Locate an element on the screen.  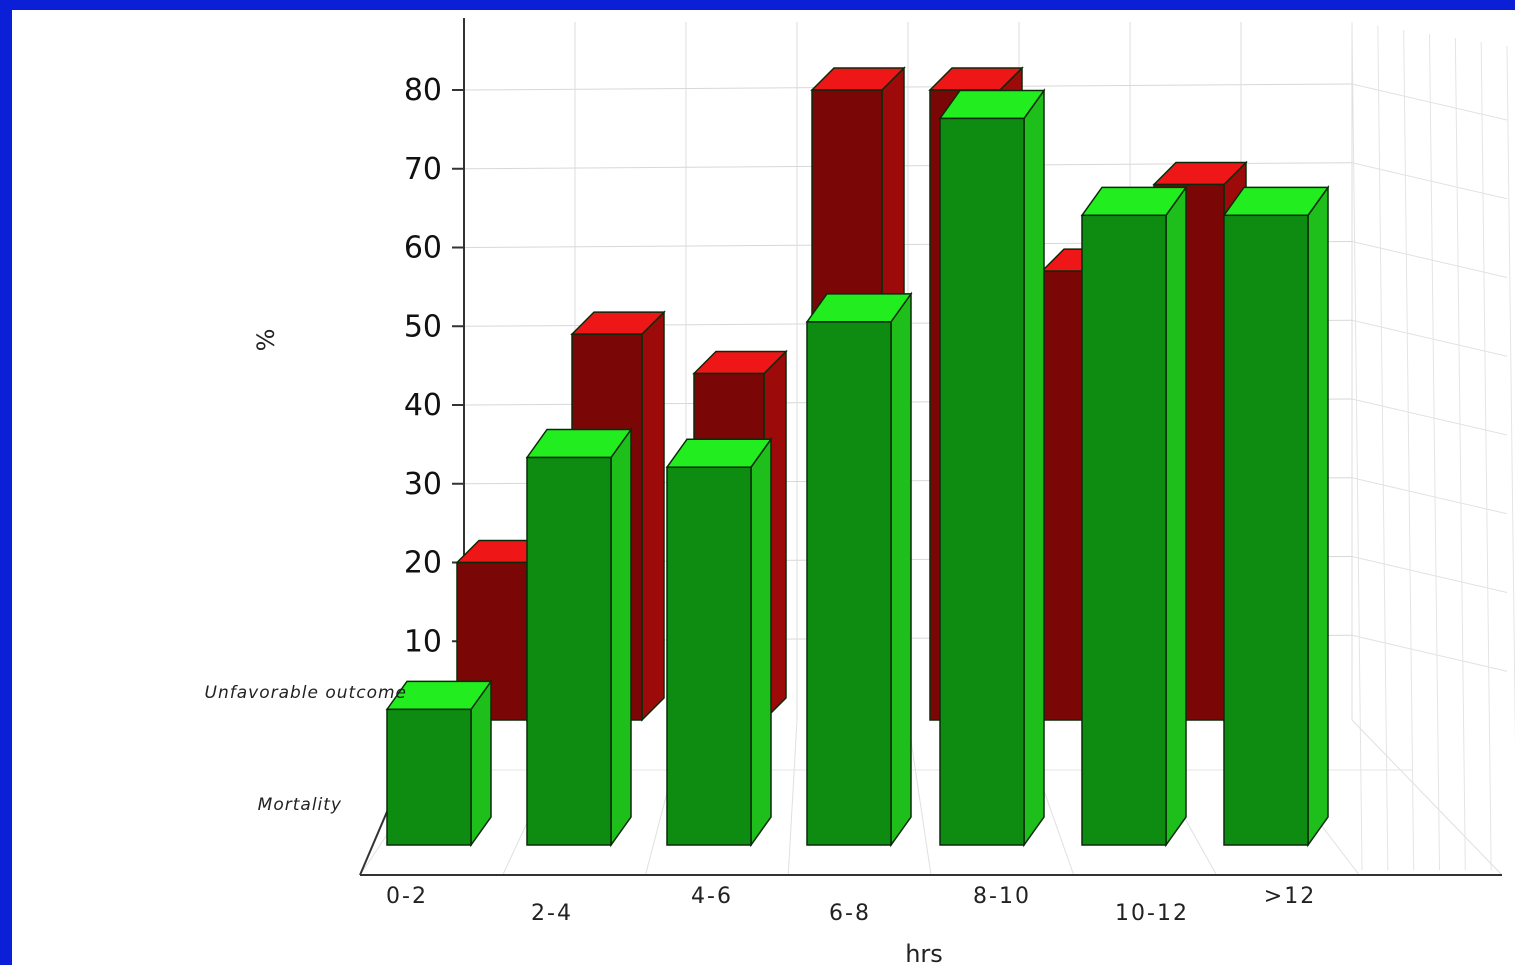
y-tick-label: 70 is located at coordinates (423, 169).